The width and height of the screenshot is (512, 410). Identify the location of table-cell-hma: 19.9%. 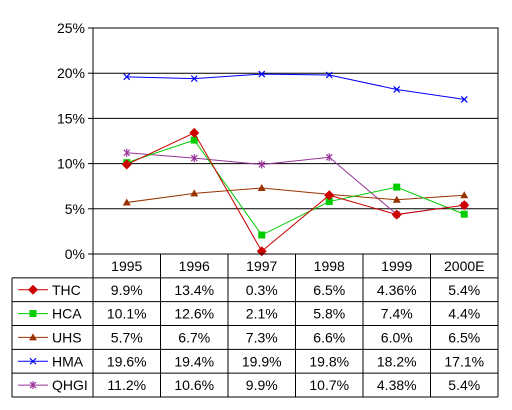
(262, 361).